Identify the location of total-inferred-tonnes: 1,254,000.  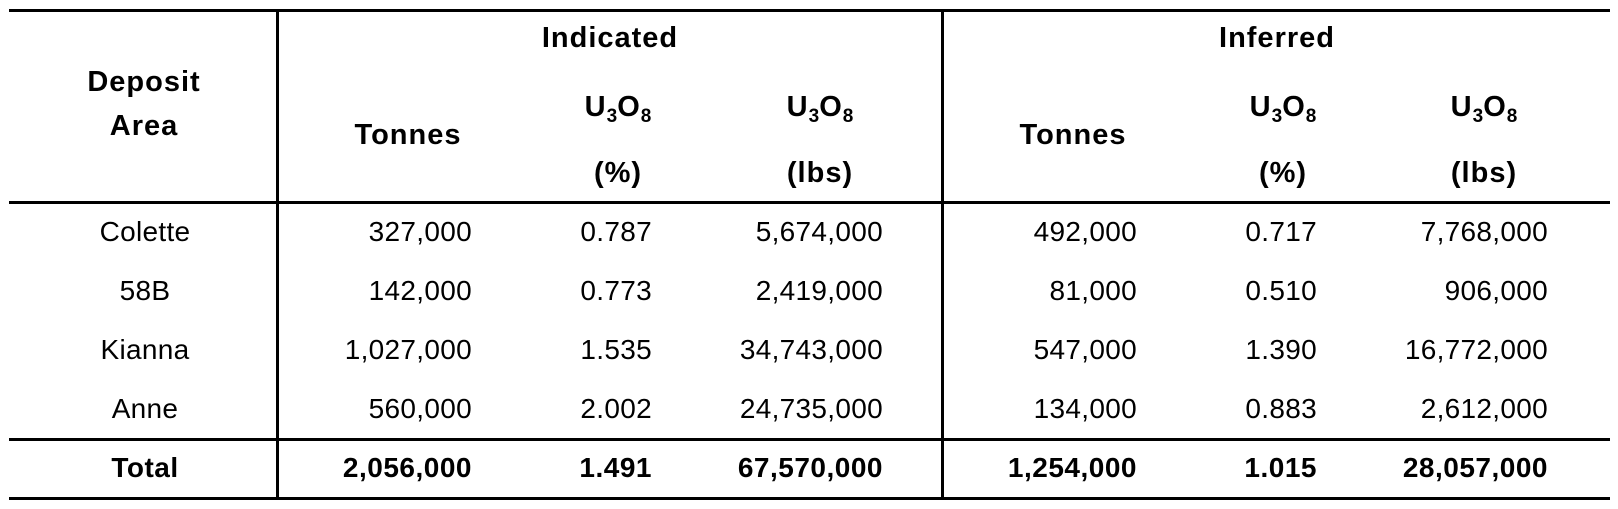
(1072, 467).